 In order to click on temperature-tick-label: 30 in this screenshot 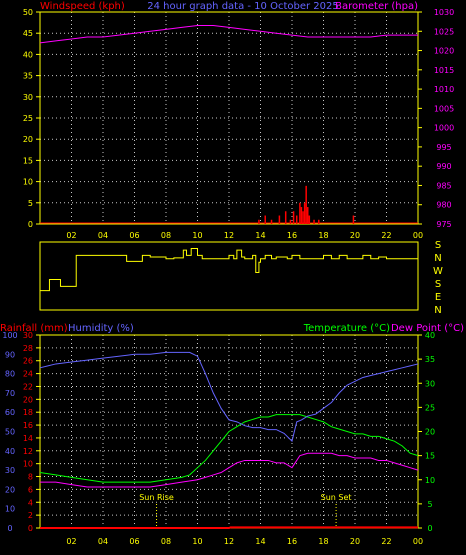, I will do `click(430, 383)`.